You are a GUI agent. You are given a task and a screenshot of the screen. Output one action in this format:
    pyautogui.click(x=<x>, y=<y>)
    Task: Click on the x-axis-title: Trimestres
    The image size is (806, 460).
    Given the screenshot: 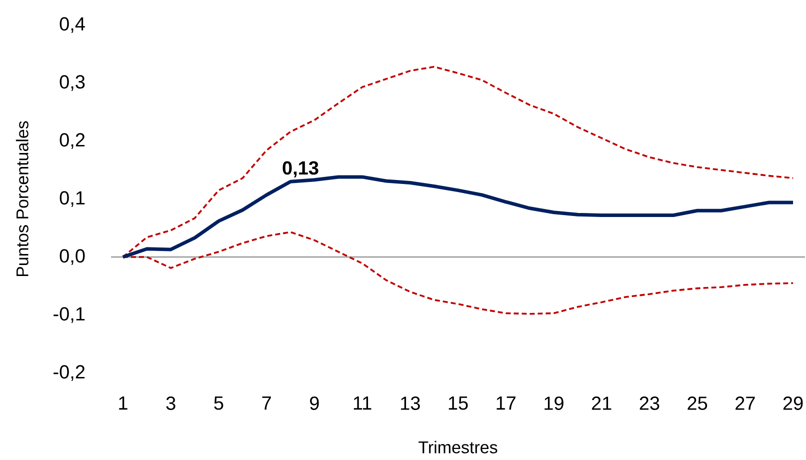 What is the action you would take?
    pyautogui.click(x=458, y=447)
    